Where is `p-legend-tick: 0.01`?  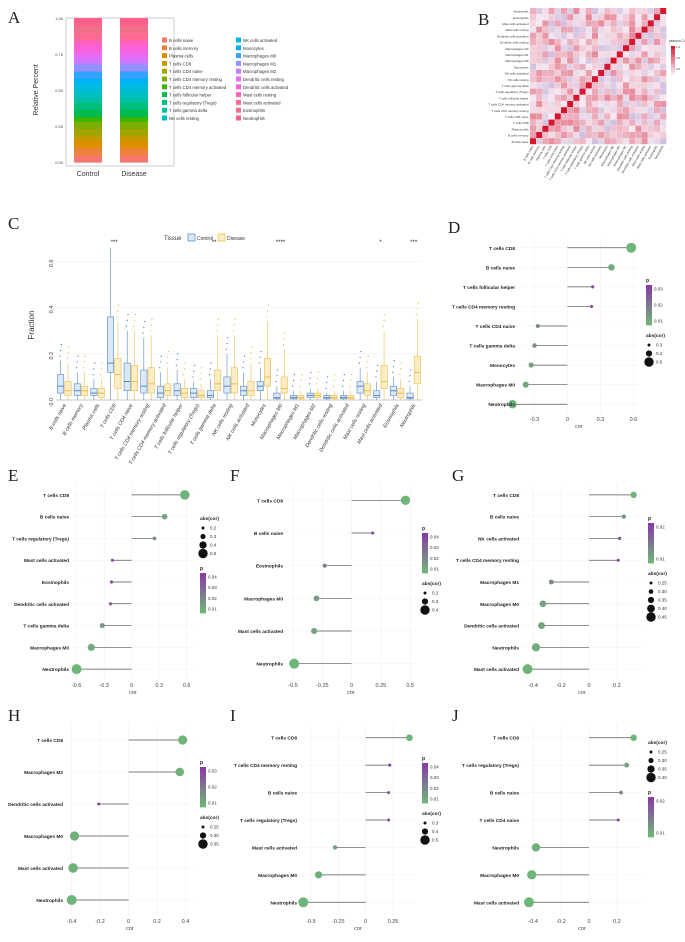 p-legend-tick: 0.01 is located at coordinates (434, 799).